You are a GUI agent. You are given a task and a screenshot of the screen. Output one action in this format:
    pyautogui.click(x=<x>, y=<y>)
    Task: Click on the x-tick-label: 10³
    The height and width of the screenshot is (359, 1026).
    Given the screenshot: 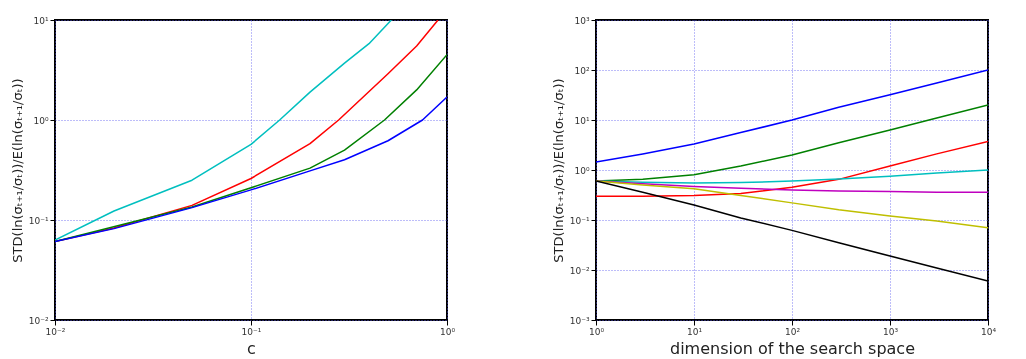 What is the action you would take?
    pyautogui.click(x=890, y=331)
    